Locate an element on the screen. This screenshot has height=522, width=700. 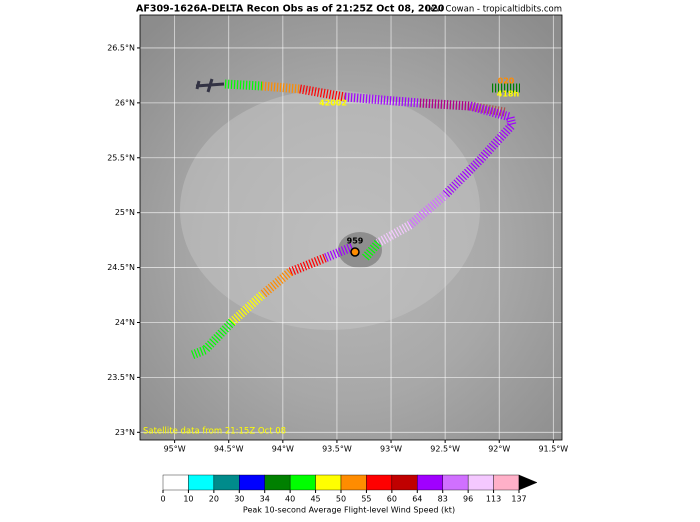
colorbar-tick-label: 96 is located at coordinates (468, 499).